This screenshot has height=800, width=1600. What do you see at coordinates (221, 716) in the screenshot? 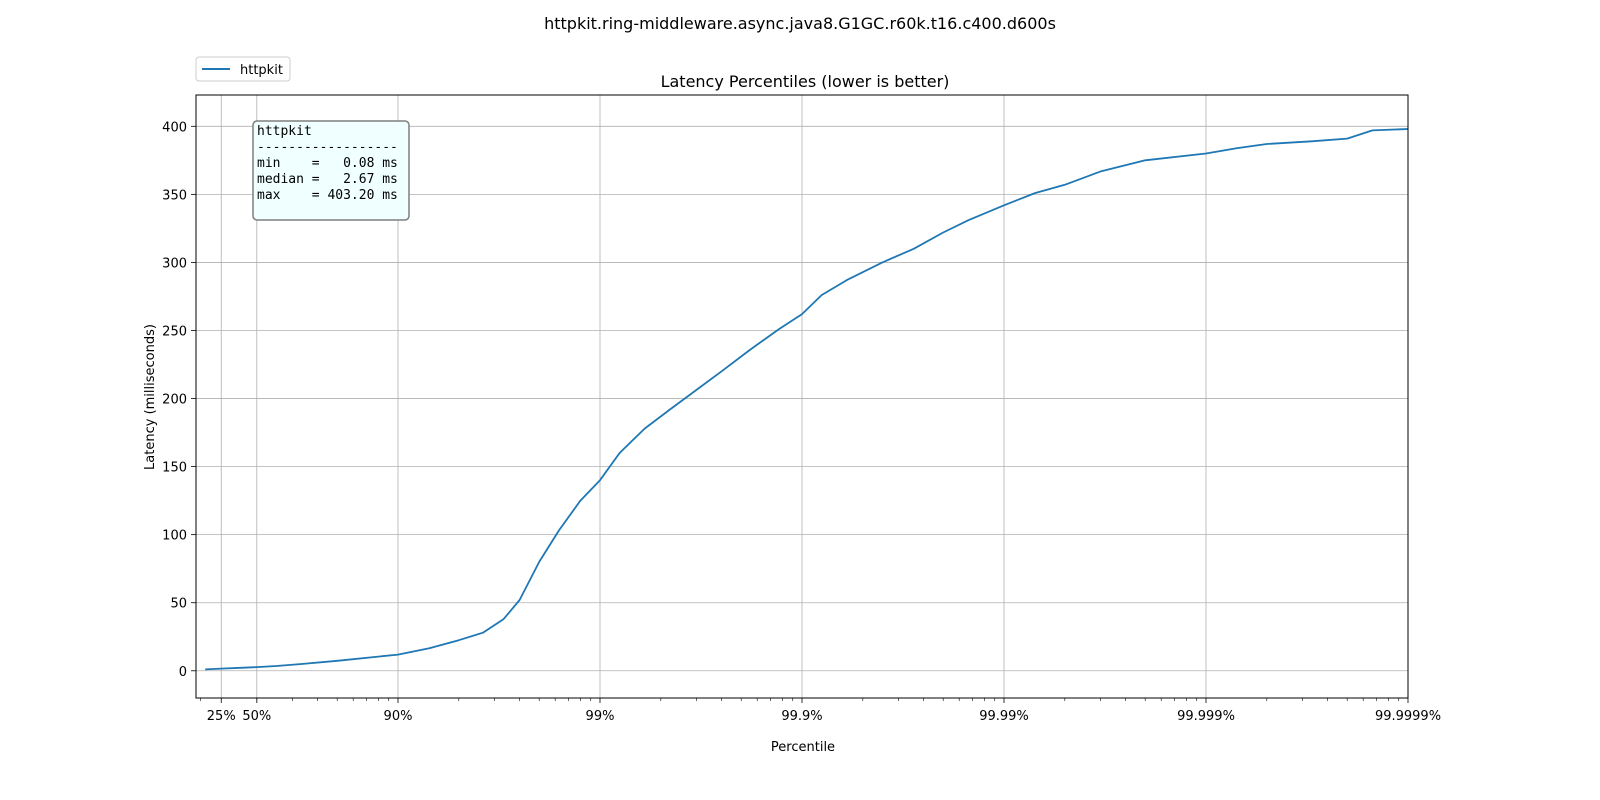
I see `x-tick-label: 25%` at bounding box center [221, 716].